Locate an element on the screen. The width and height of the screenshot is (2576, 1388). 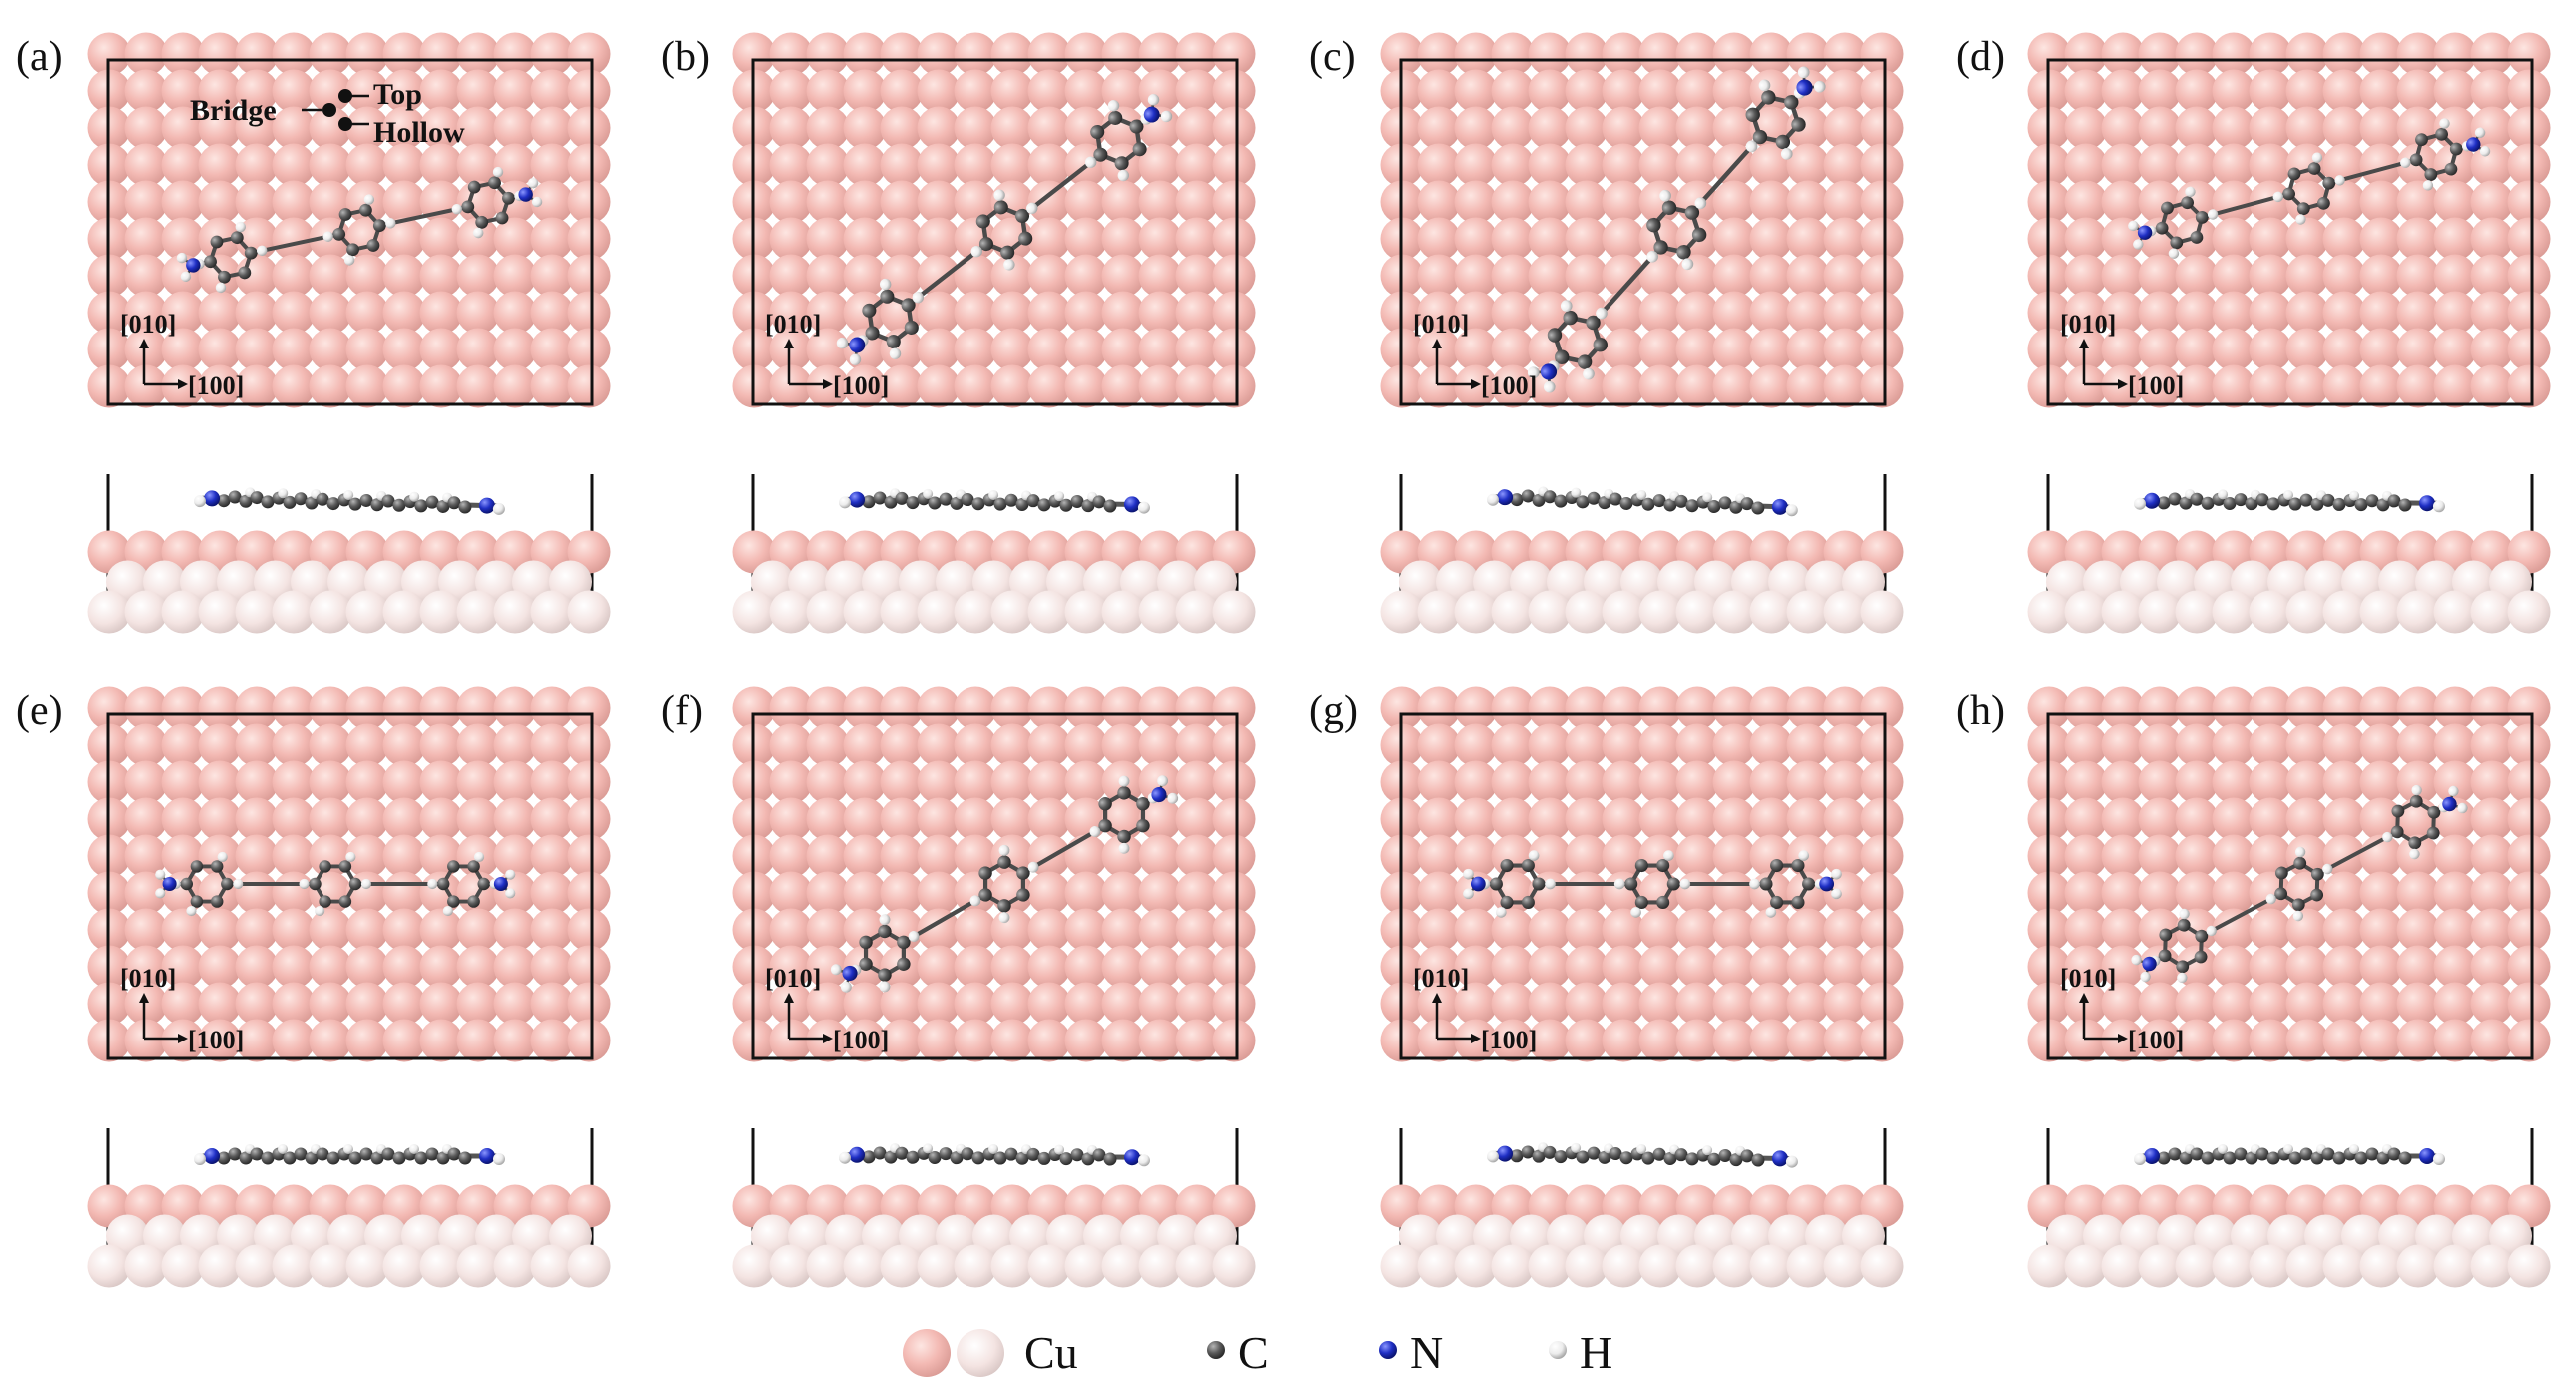
legend-item-n: N is located at coordinates (1411, 1352).